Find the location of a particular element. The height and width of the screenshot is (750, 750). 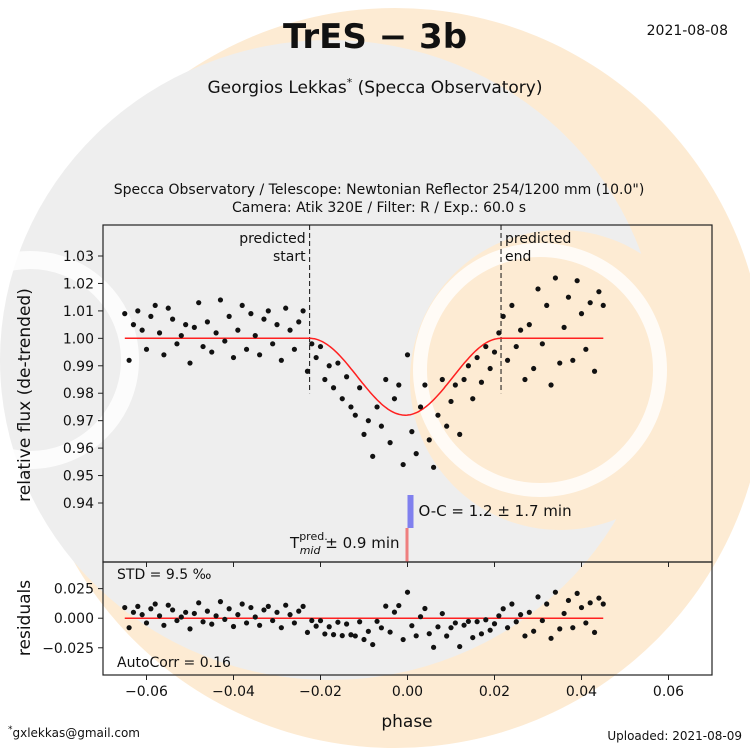

predicted-start-label: predicted is located at coordinates (272, 239).